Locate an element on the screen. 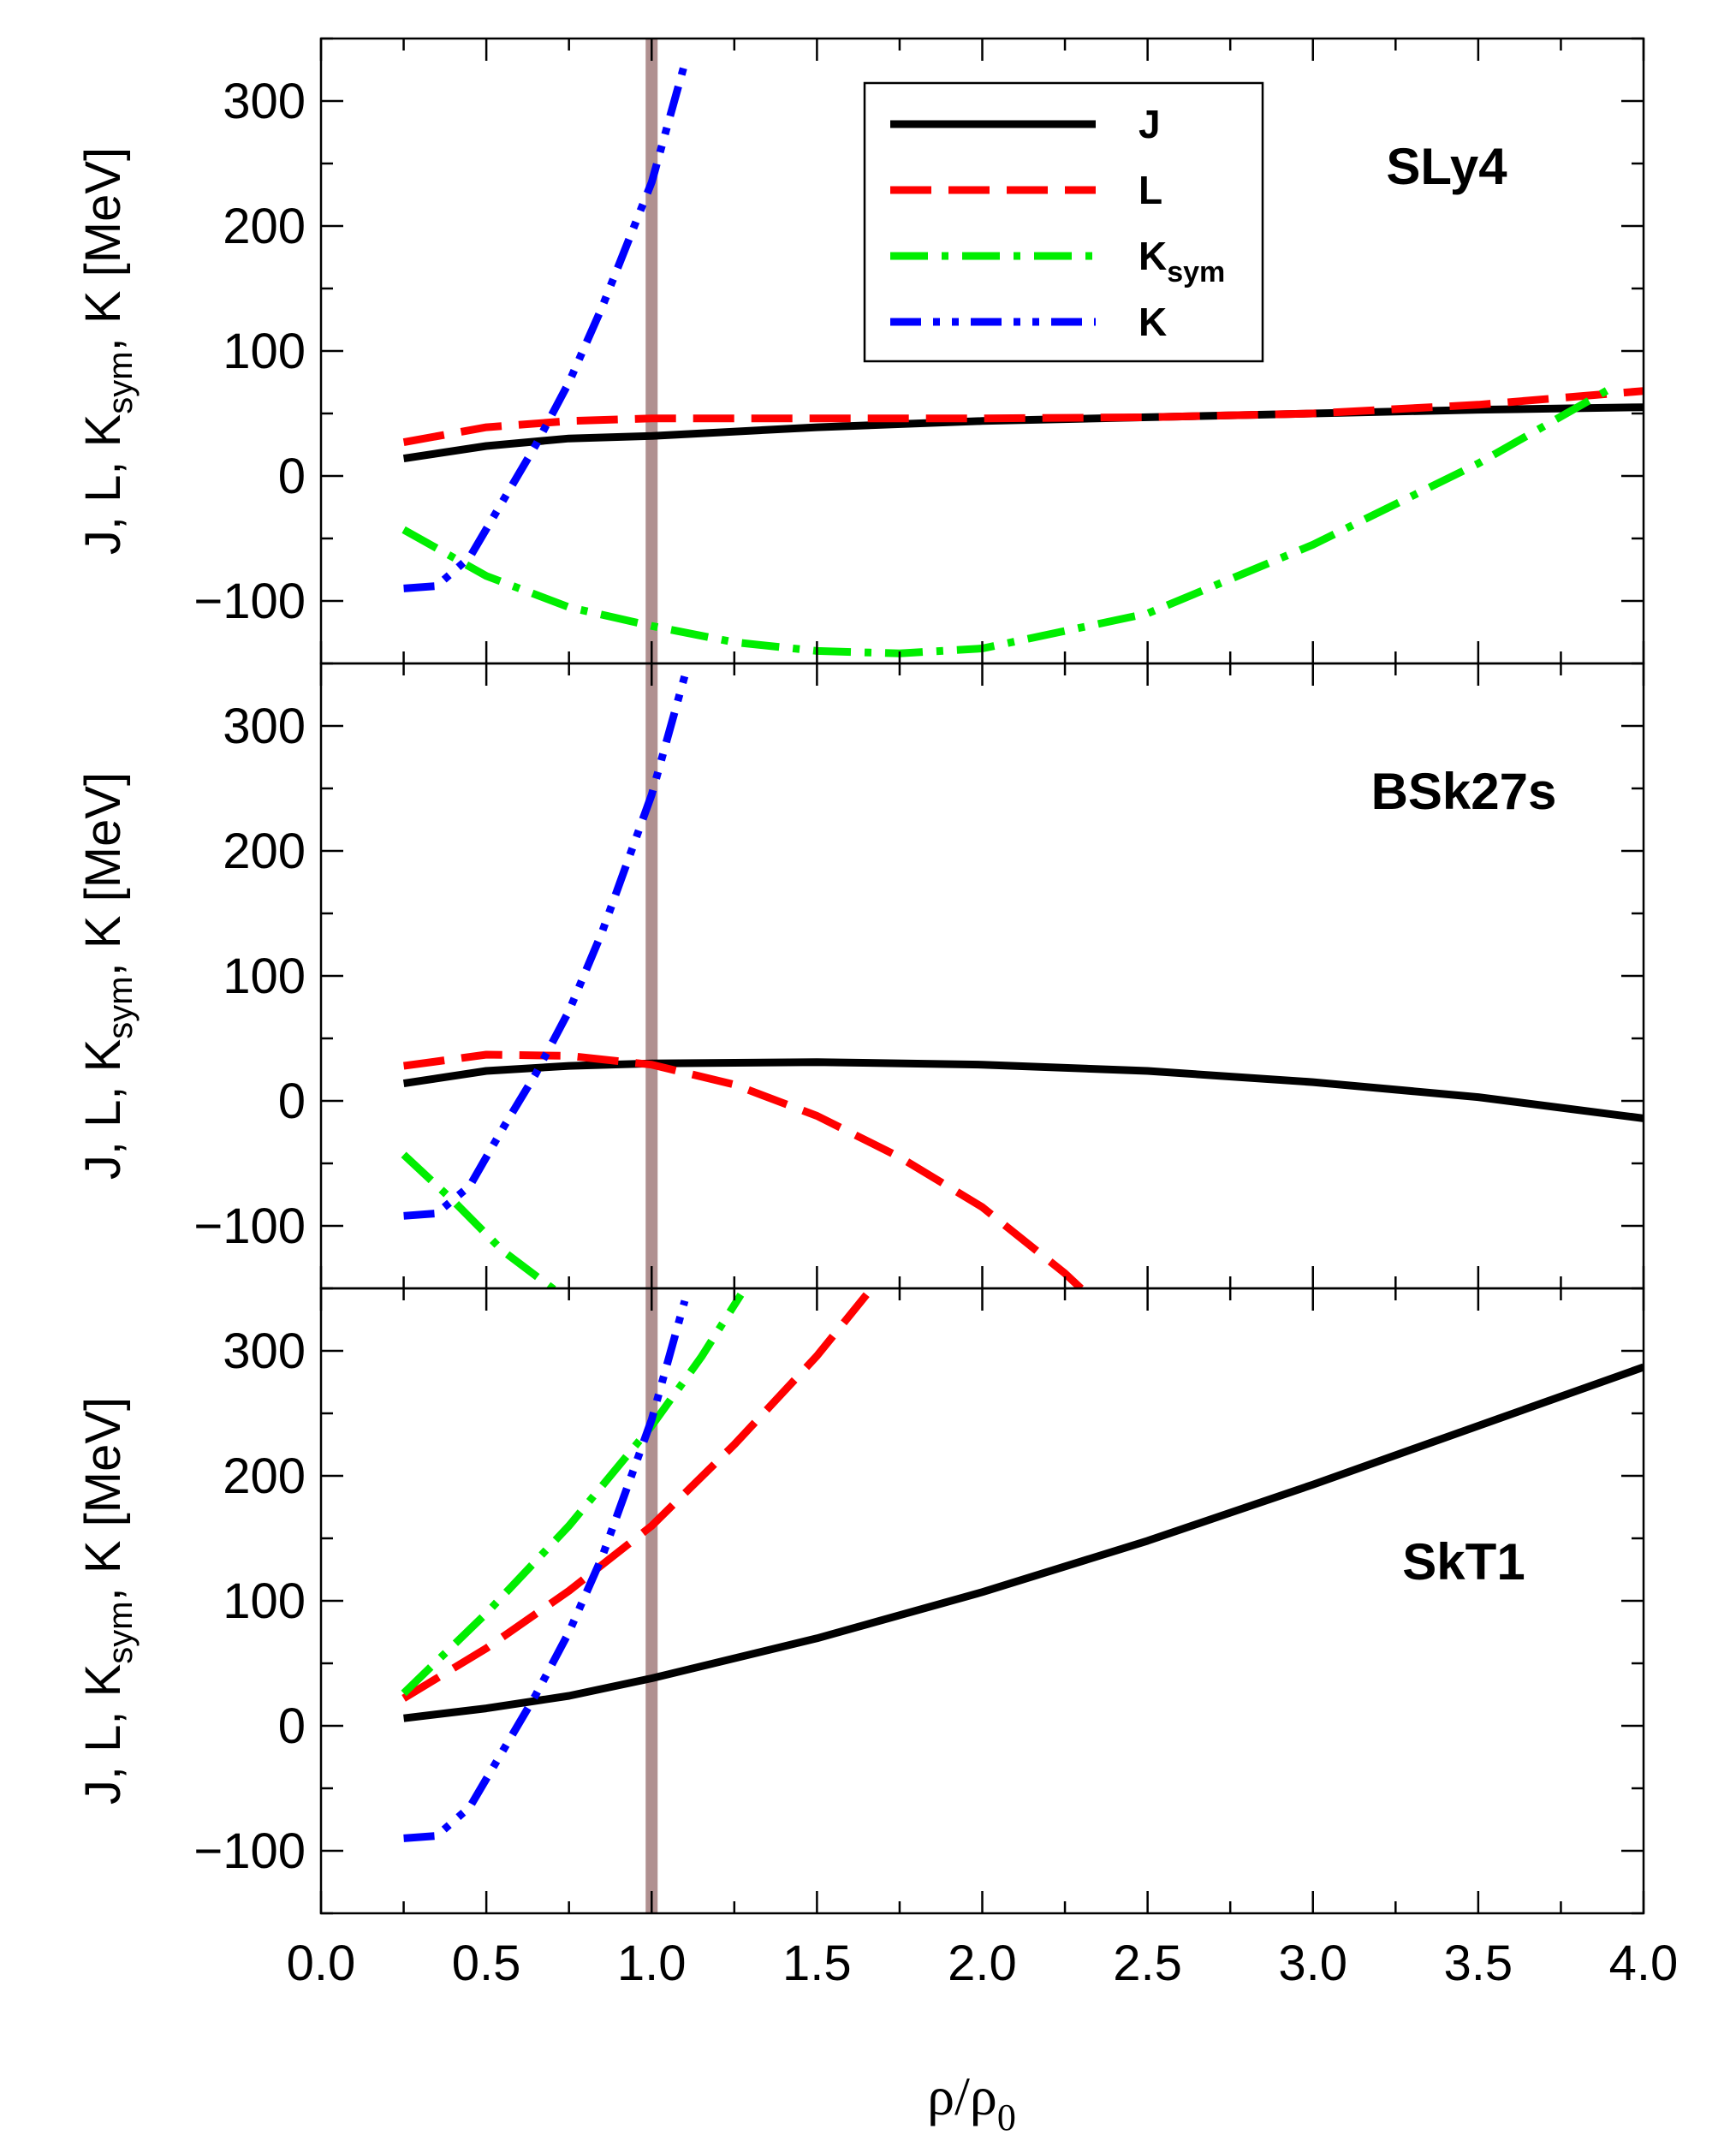  legend-label-k: K is located at coordinates (1153, 322).